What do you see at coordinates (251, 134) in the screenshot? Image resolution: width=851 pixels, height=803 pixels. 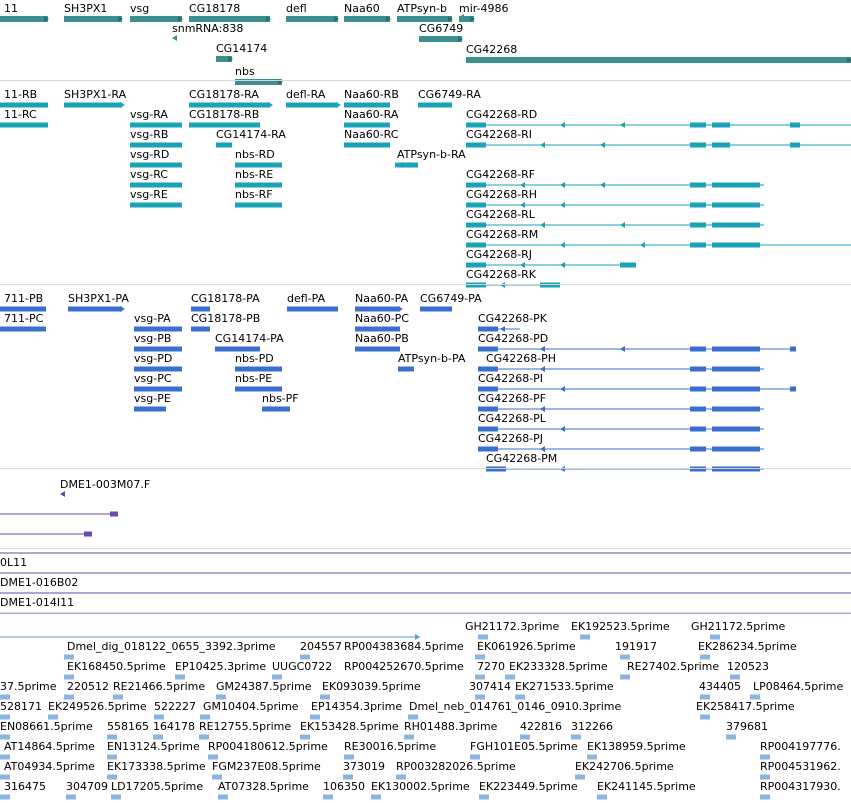 I see `feature-label: CG14174-RA` at bounding box center [251, 134].